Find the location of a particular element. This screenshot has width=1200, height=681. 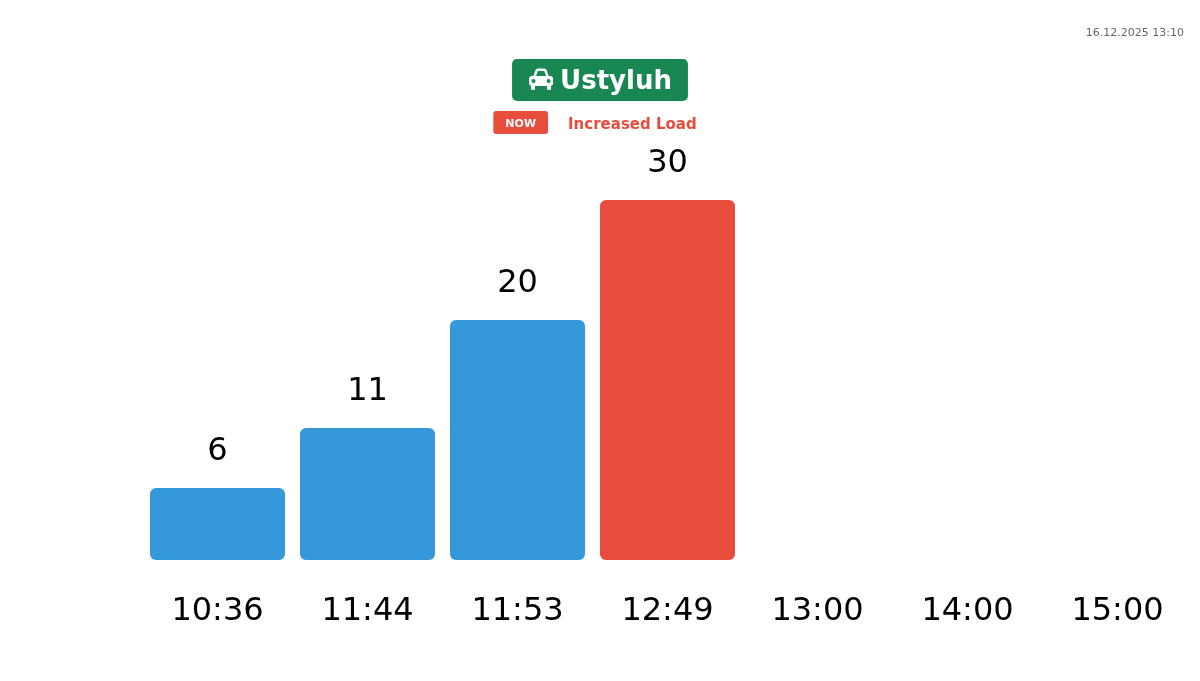

text: 16.12.2025 13:10 is located at coordinates (1134, 32).